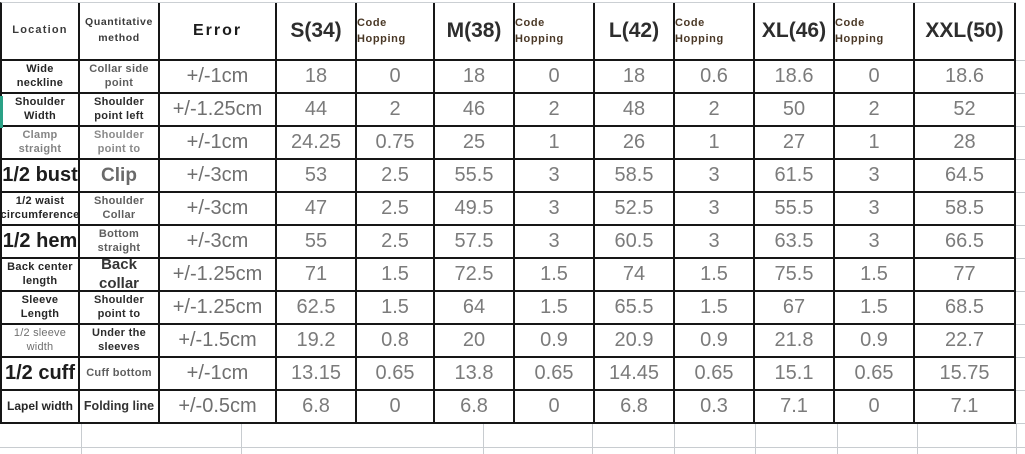  Describe the element at coordinates (120, 76) in the screenshot. I see `method-cell: Collar side point` at that location.